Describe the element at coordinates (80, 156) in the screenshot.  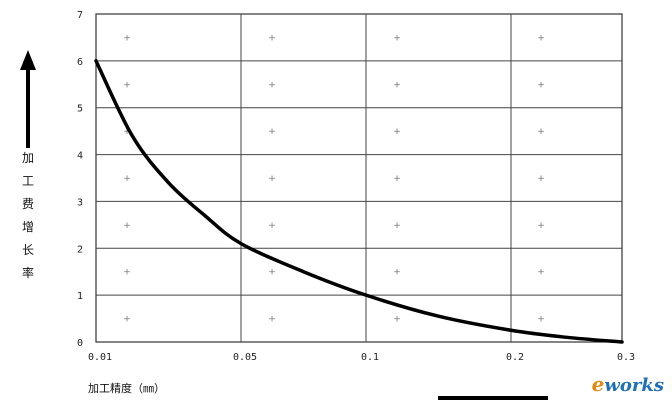
I see `y-tick-label: 4` at that location.